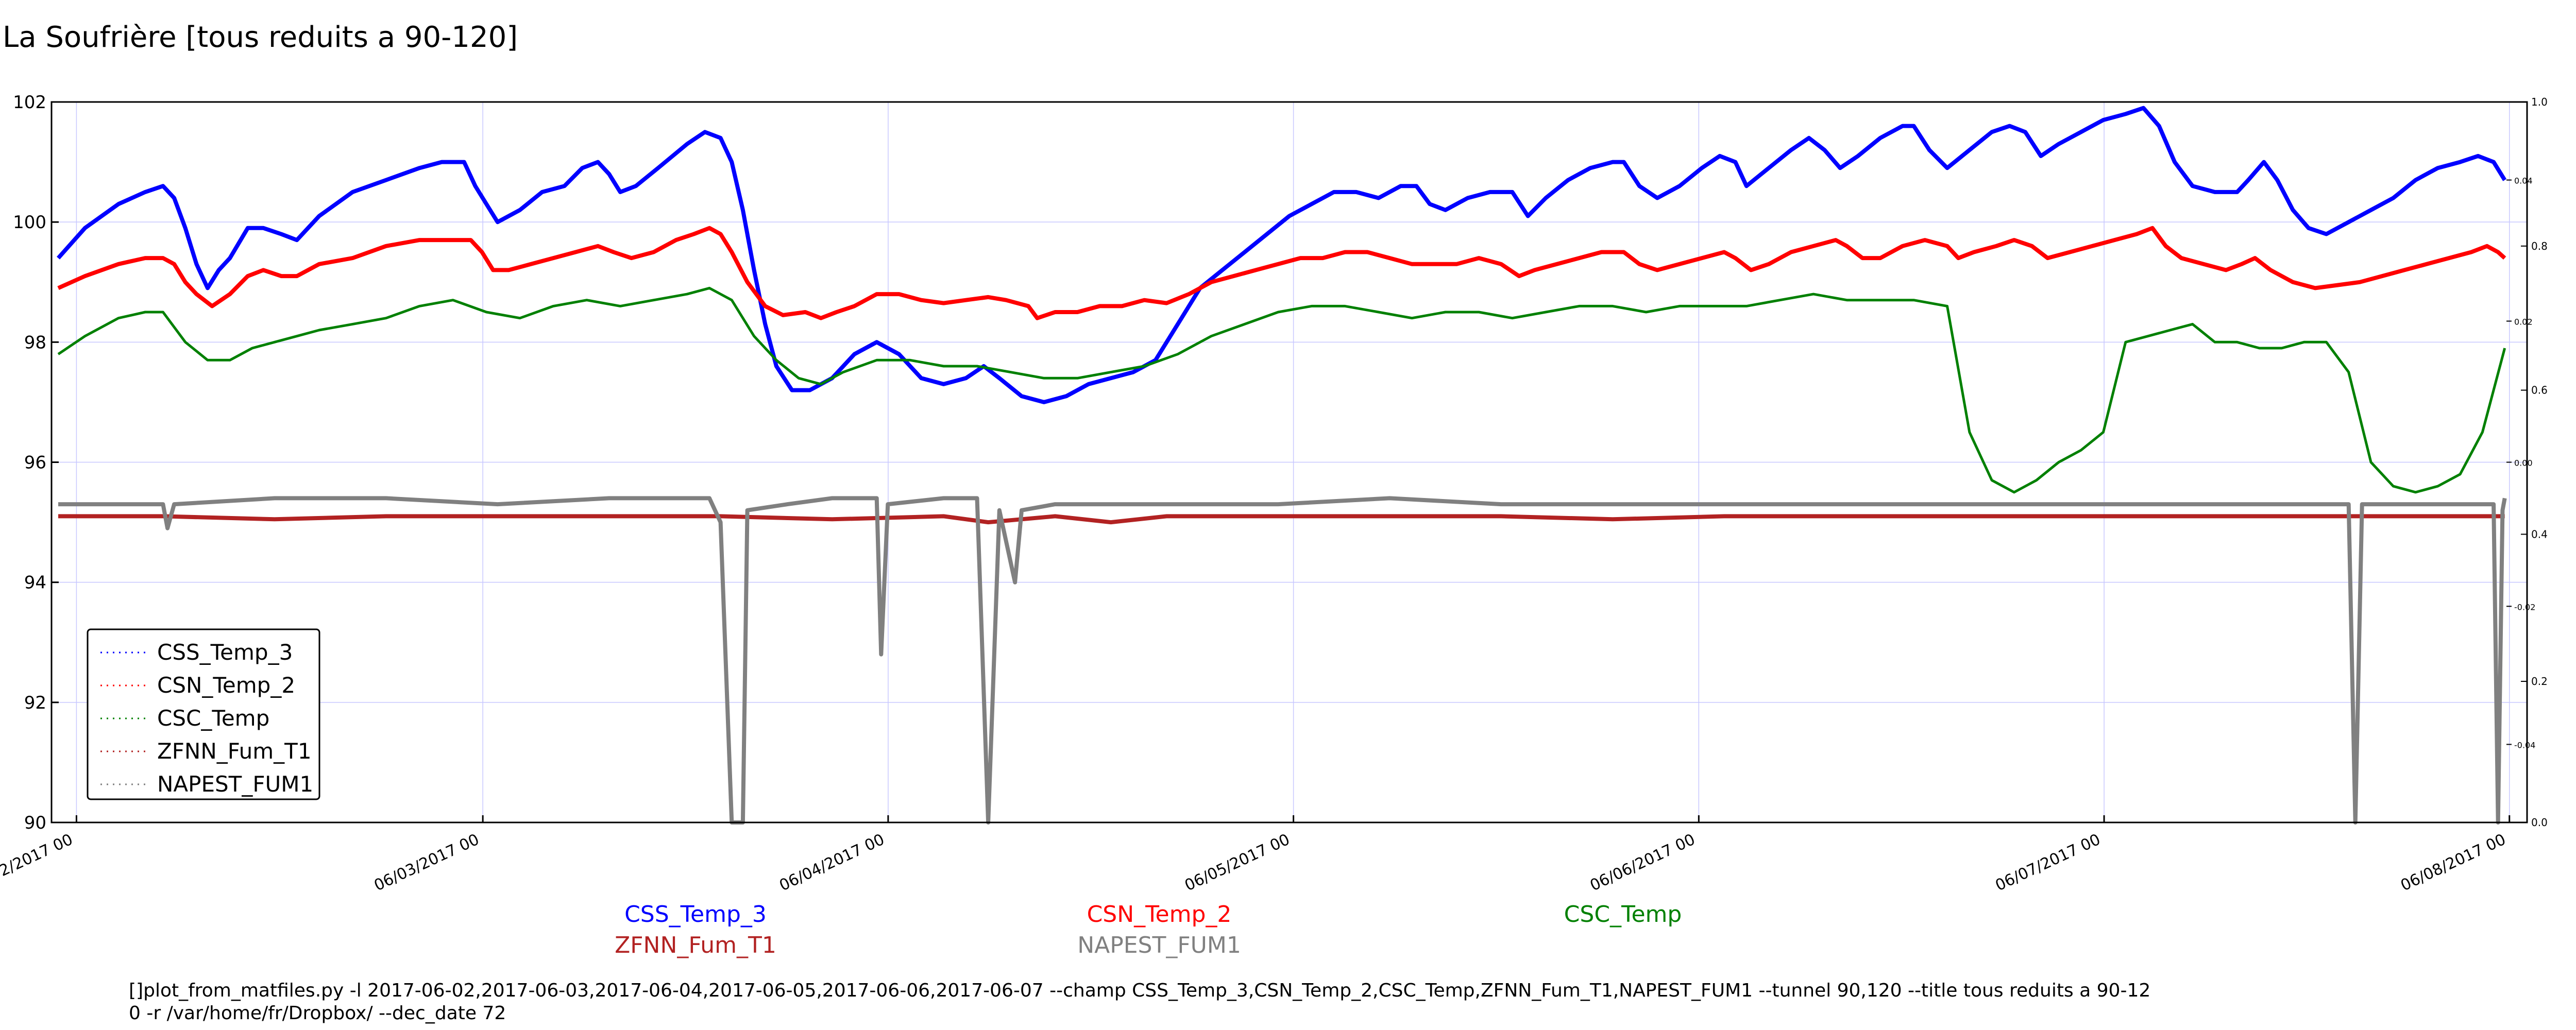  What do you see at coordinates (1281, 519) in the screenshot?
I see `series-line-ZFNN_Fum_T1` at bounding box center [1281, 519].